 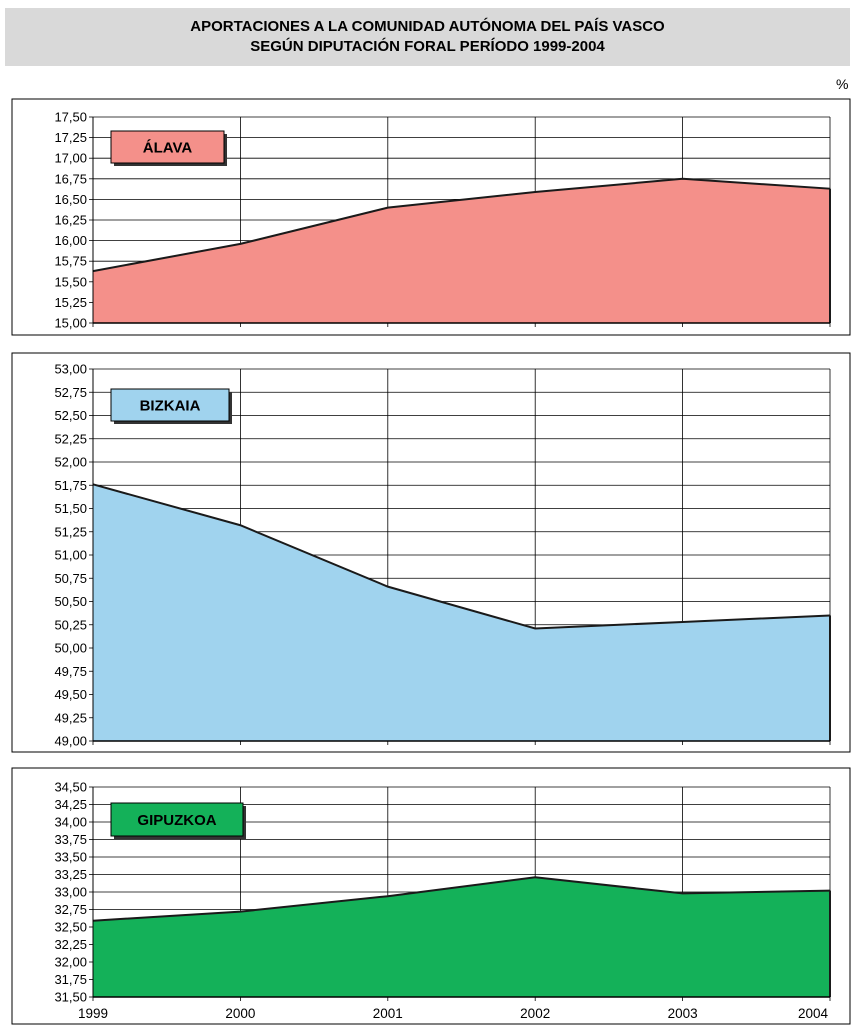 What do you see at coordinates (70, 962) in the screenshot?
I see `gipuzkoa-ytick-label: 32,00` at bounding box center [70, 962].